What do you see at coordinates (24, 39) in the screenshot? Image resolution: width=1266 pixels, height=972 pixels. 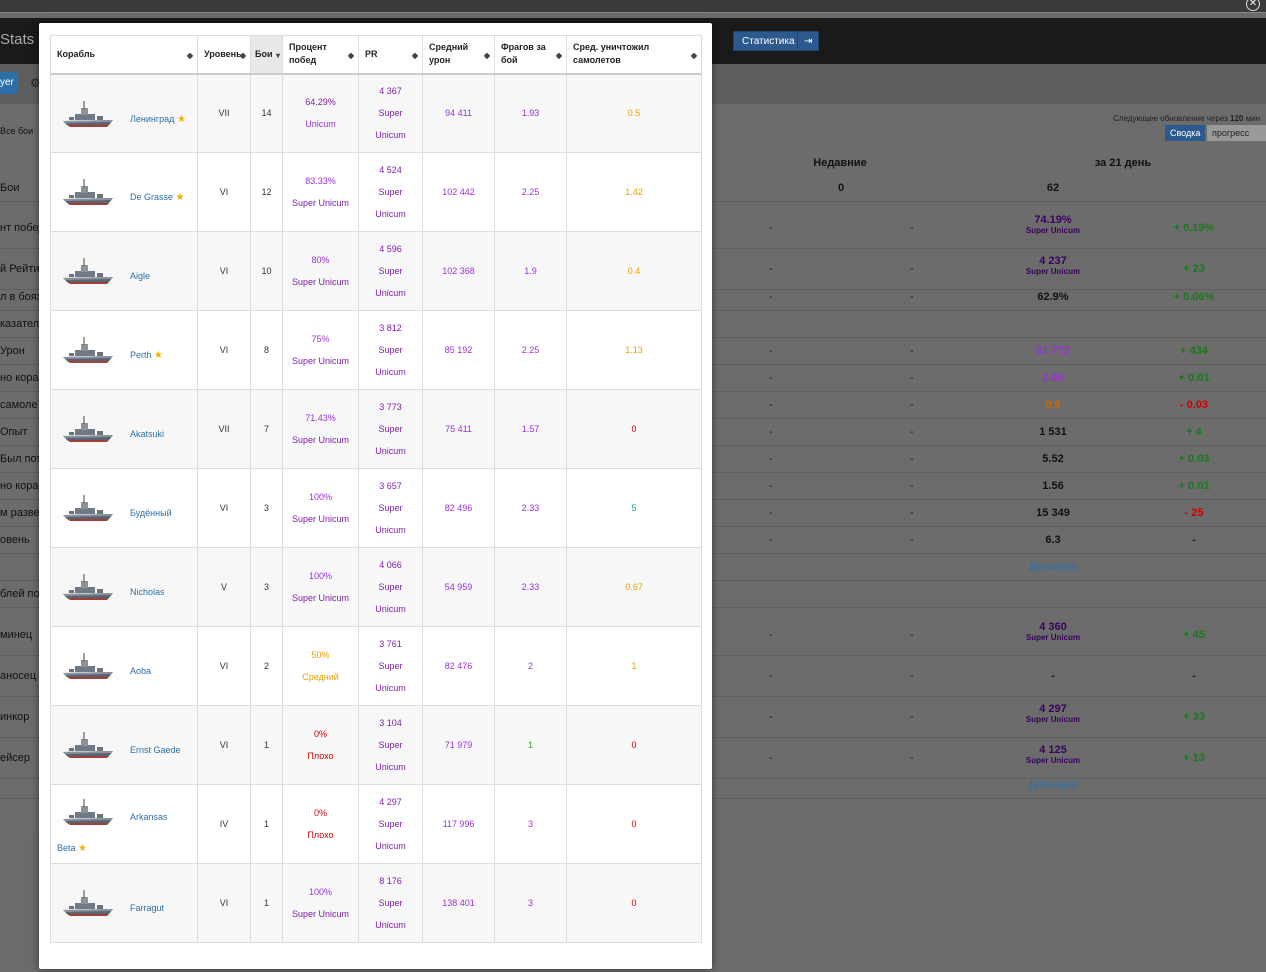 I see `brand: Stats &` at bounding box center [24, 39].